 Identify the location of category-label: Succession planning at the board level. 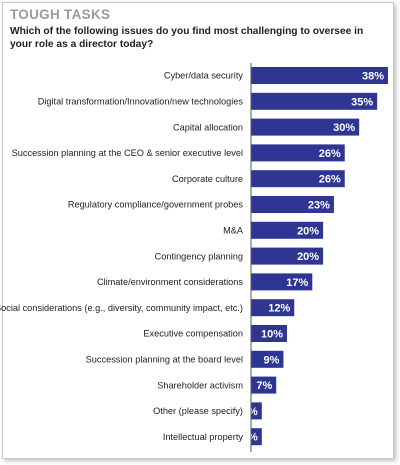
(164, 360).